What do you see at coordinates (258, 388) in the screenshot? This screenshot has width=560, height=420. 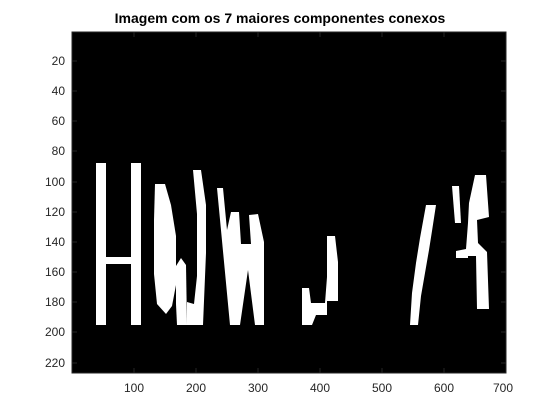 I see `x-tick-label: 300` at bounding box center [258, 388].